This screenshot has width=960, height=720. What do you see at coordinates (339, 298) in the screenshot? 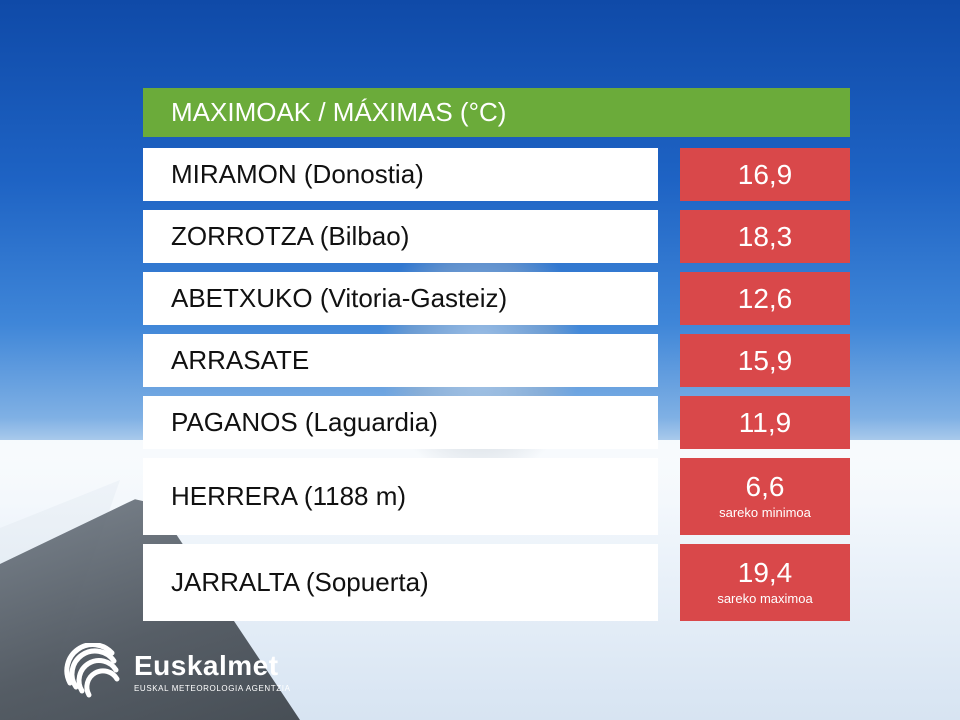
I see `station-name: ABETXUKO (Vitoria-Gasteiz)` at bounding box center [339, 298].